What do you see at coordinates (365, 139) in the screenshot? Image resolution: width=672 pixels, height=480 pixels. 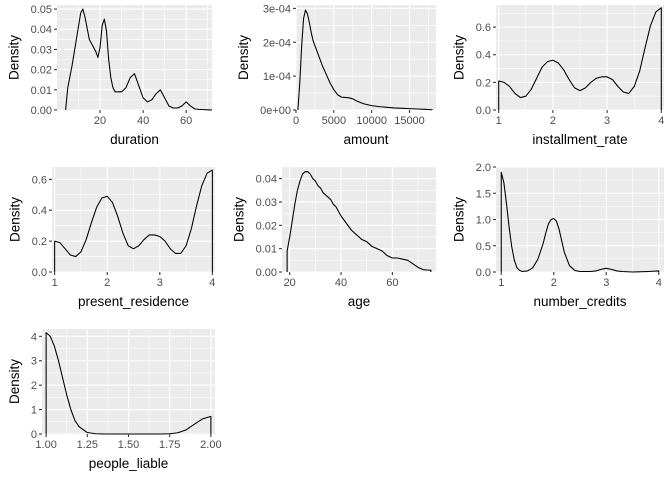 I see `x-axis-title: amount` at bounding box center [365, 139].